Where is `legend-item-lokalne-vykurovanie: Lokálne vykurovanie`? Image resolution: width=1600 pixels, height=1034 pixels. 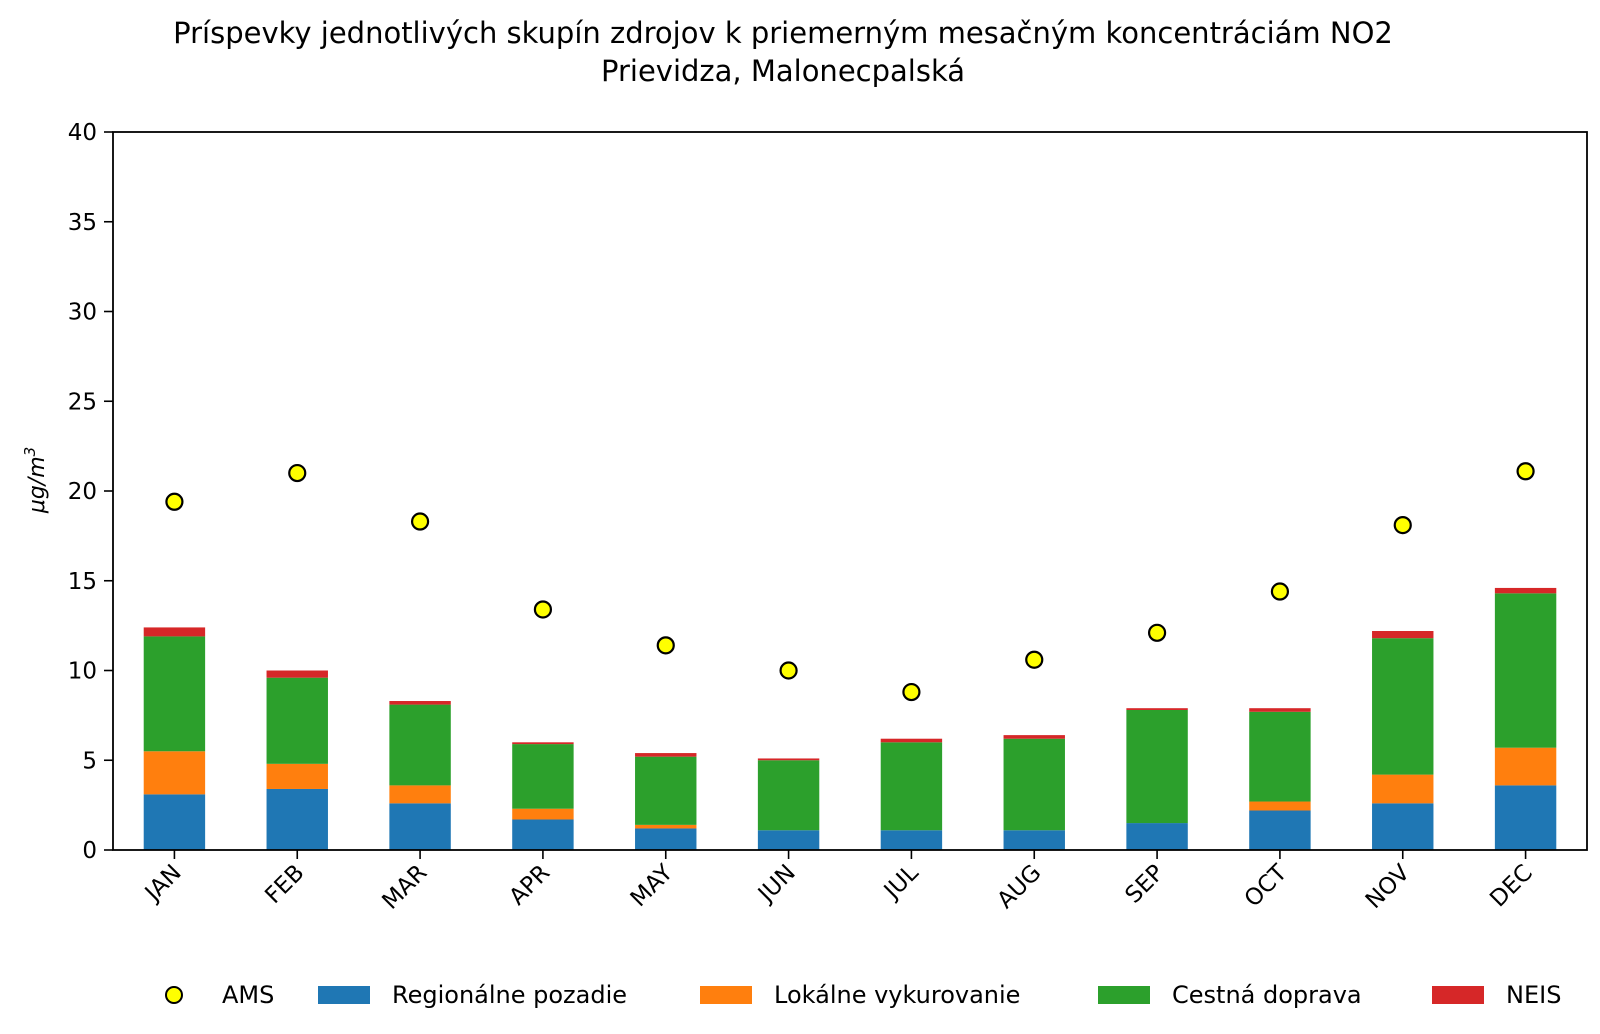 legend-item-lokalne-vykurovanie: Lokálne vykurovanie is located at coordinates (860, 995).